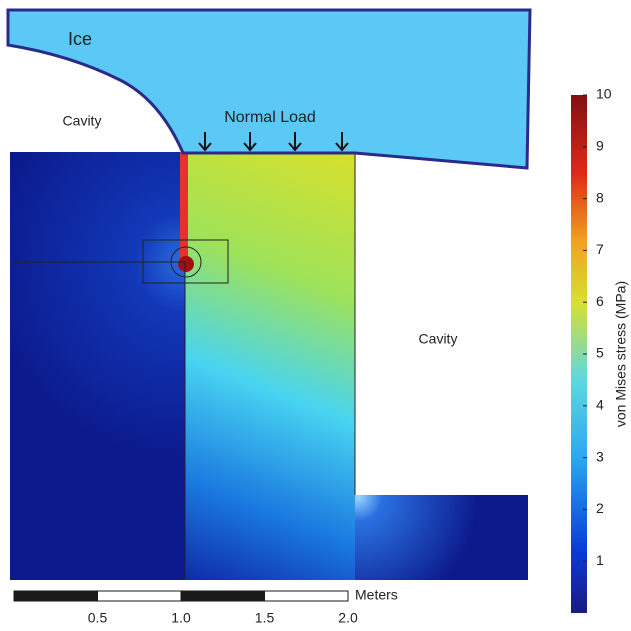 The width and height of the screenshot is (631, 631). What do you see at coordinates (265, 618) in the screenshot?
I see `scale-tick-label: 1.5` at bounding box center [265, 618].